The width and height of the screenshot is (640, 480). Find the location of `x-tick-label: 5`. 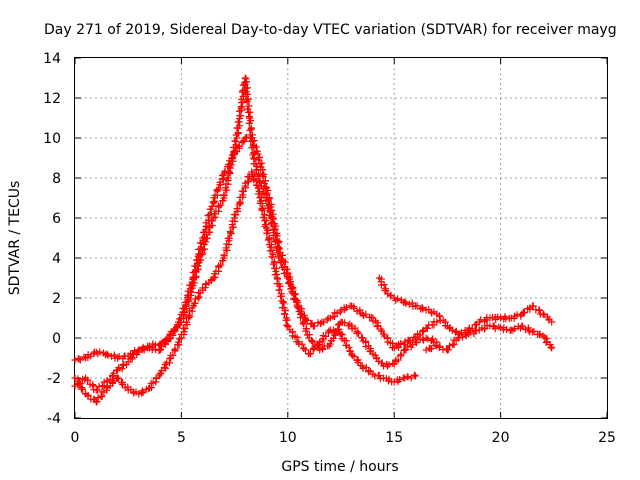

x-tick-label: 5 is located at coordinates (181, 438).